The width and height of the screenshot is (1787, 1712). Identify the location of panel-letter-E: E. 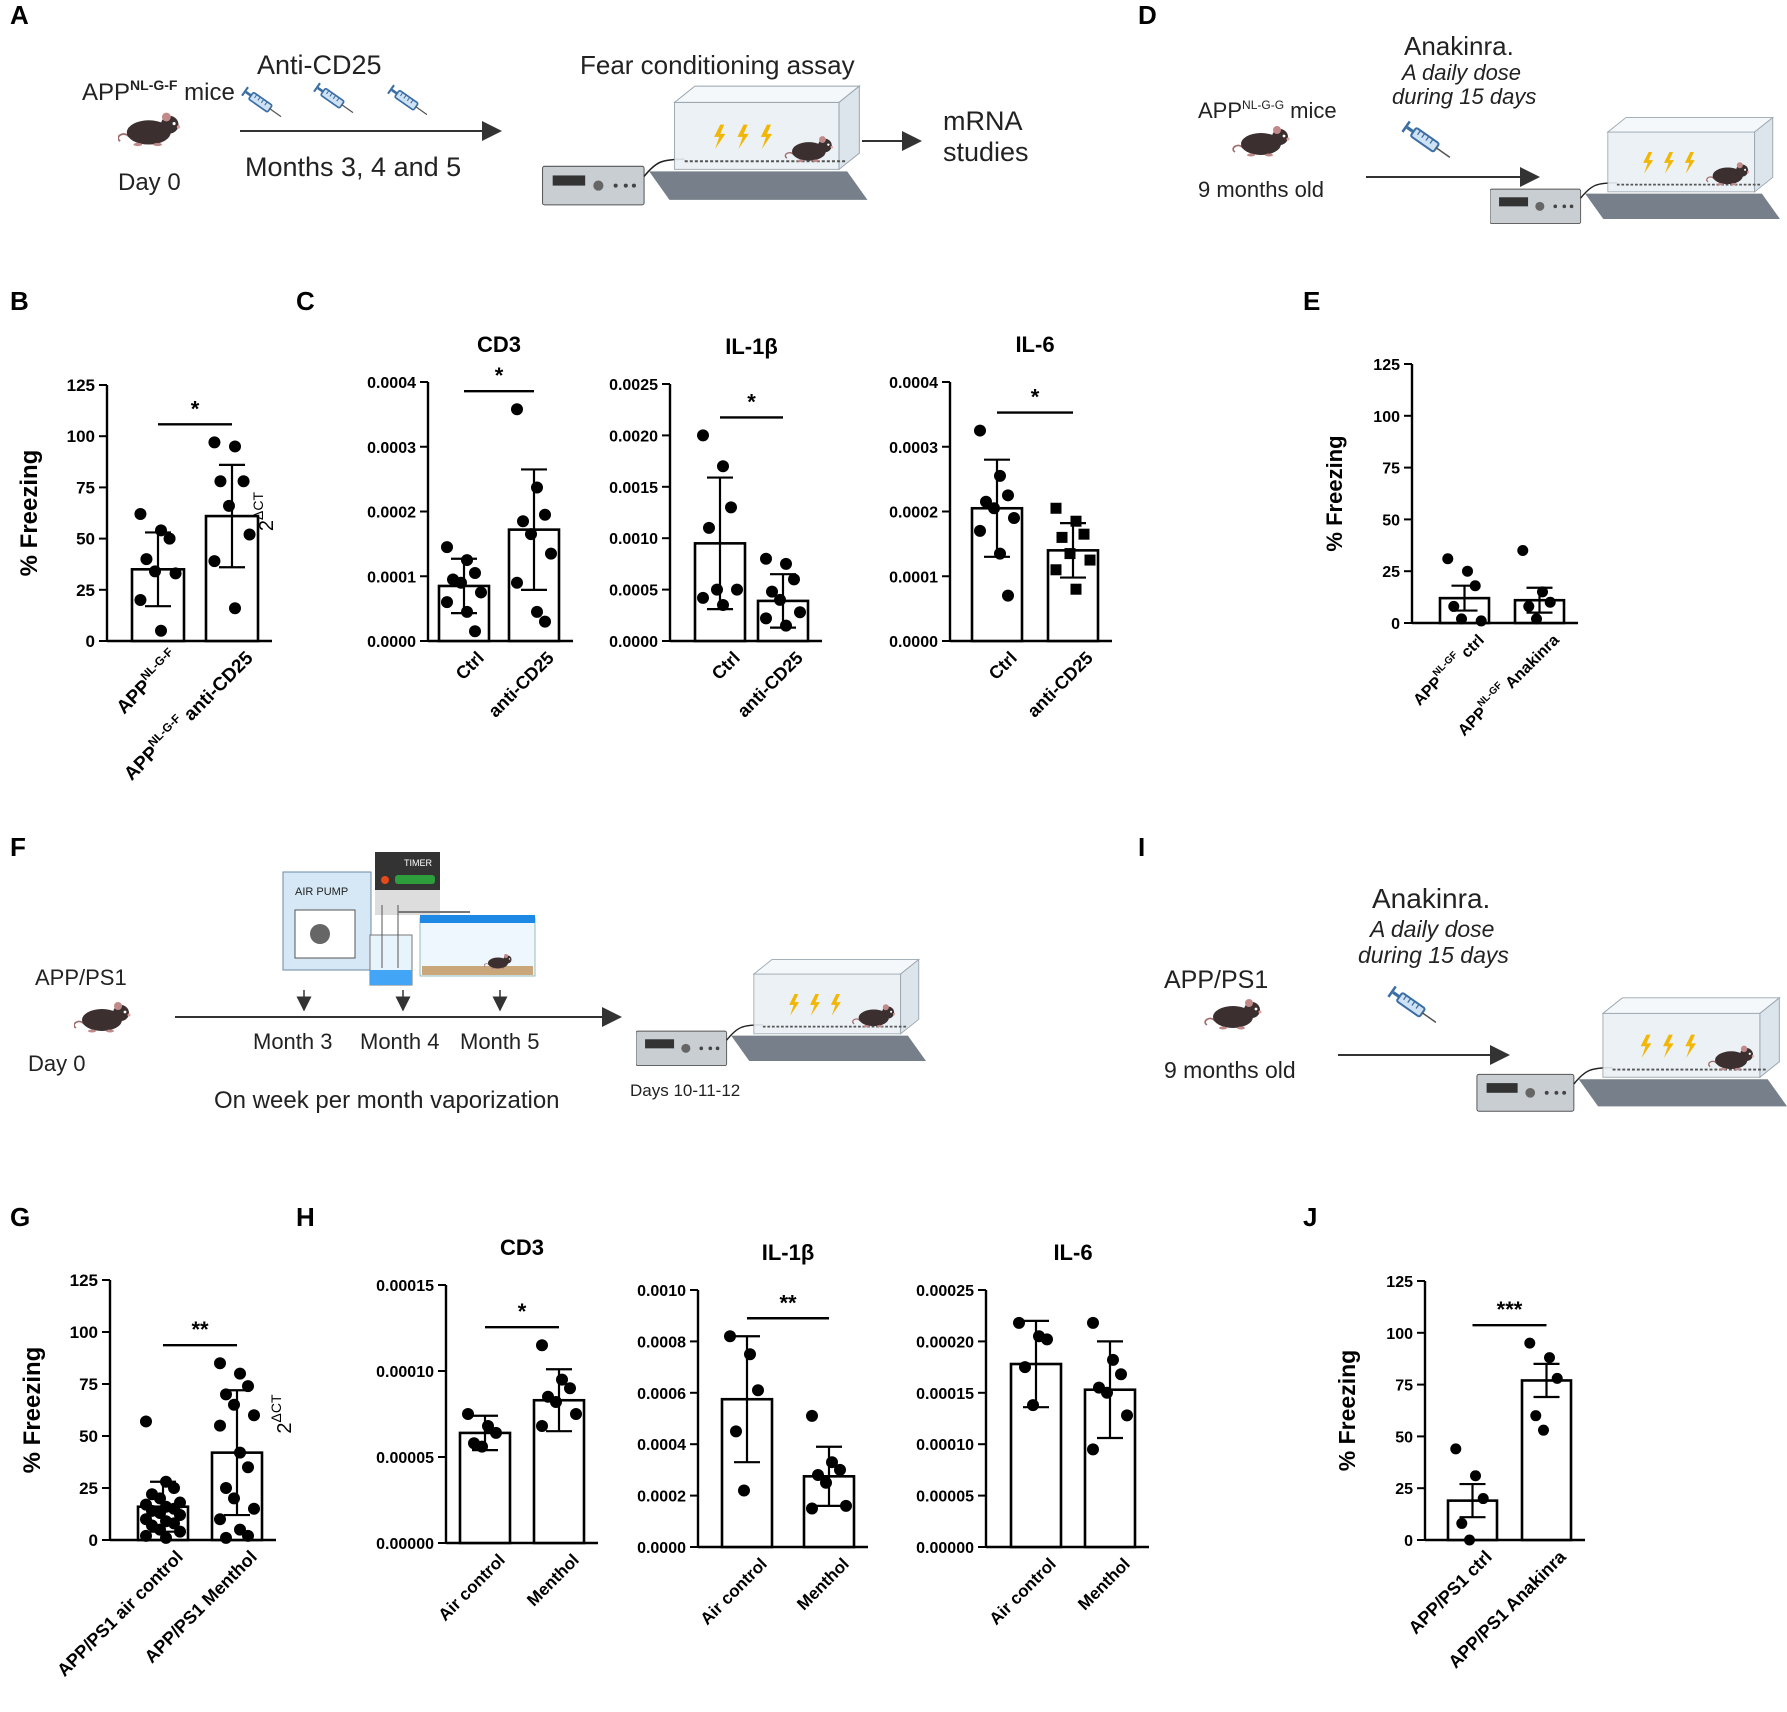
(1311, 301).